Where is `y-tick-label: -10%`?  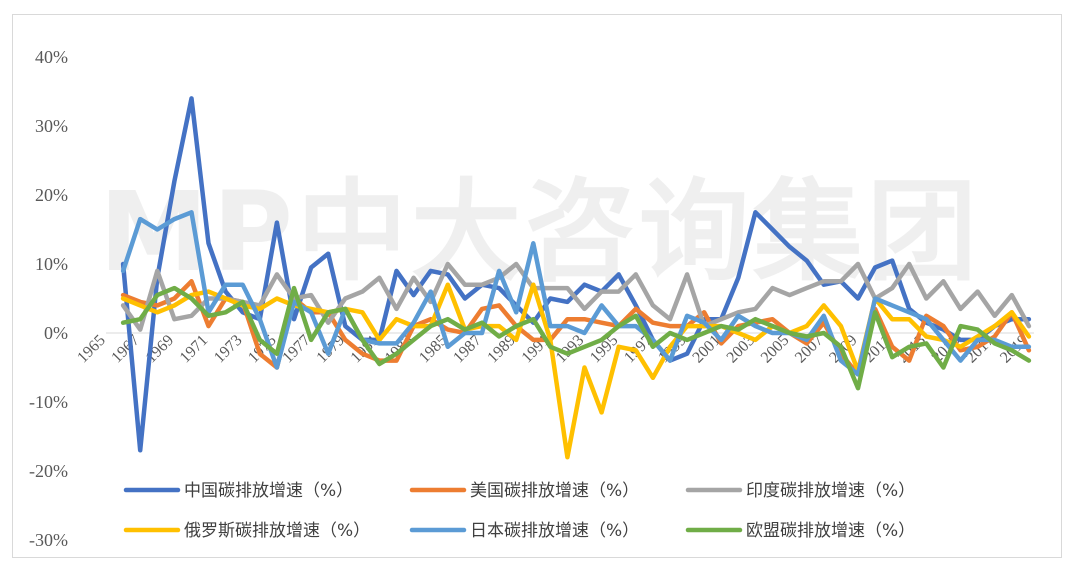 y-tick-label: -10% is located at coordinates (48, 402).